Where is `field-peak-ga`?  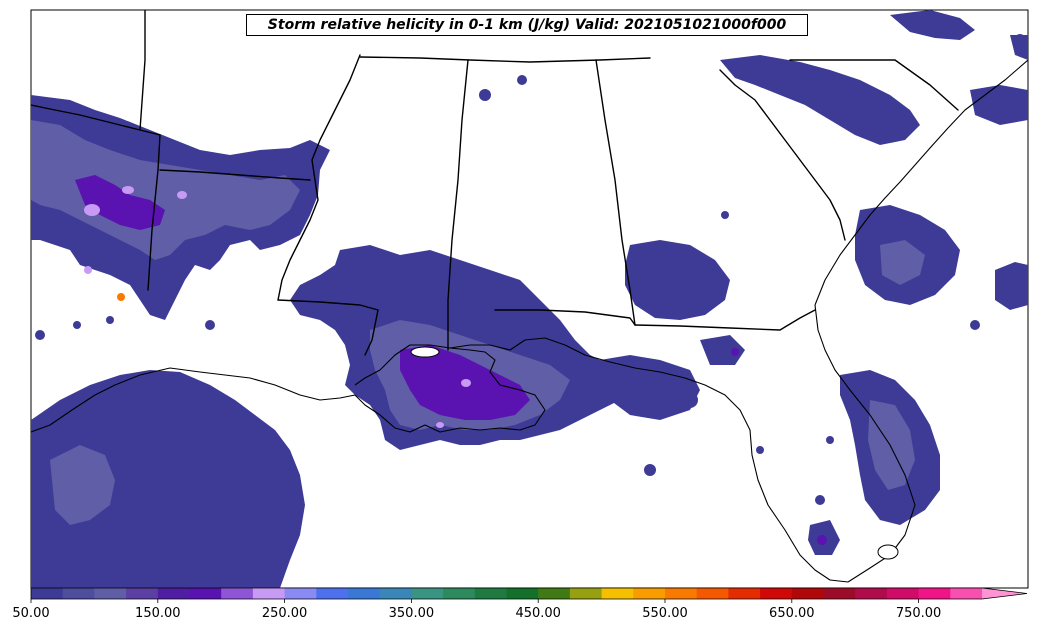
field-peak-ga is located at coordinates (735, 352).